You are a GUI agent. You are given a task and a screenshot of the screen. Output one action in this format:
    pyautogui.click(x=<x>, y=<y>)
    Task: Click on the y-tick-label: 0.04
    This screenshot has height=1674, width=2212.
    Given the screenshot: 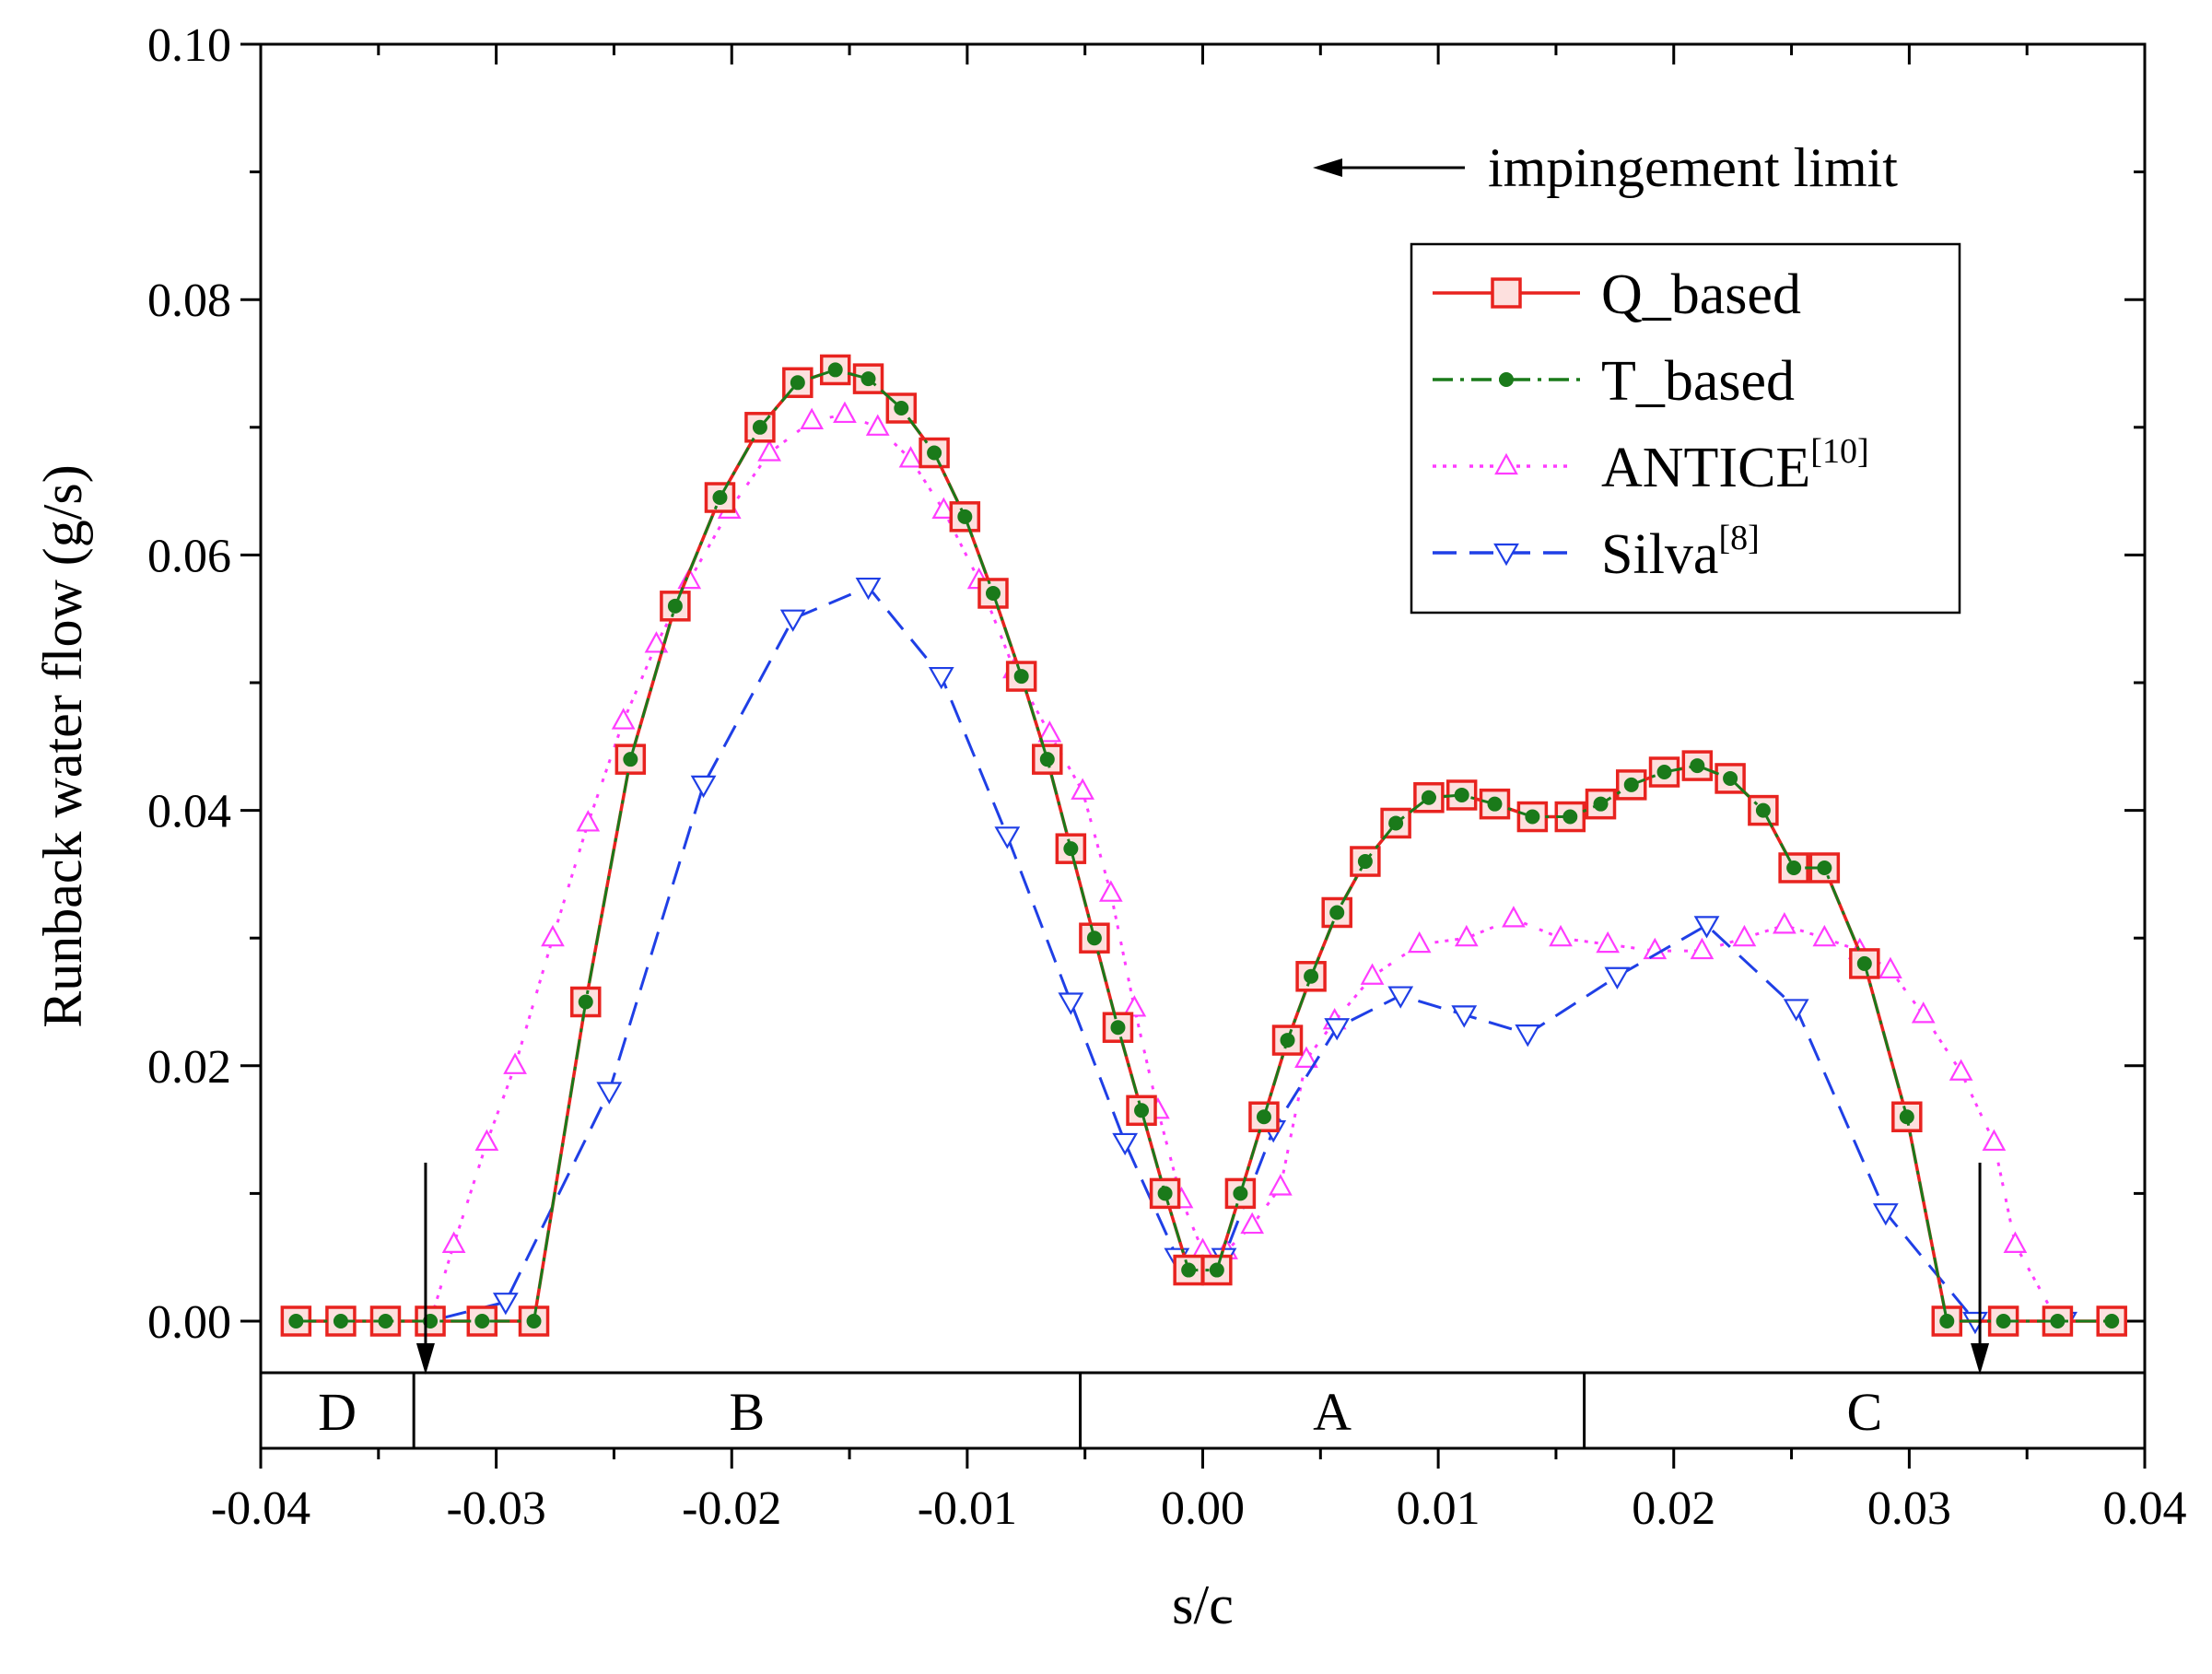 What is the action you would take?
    pyautogui.click(x=189, y=812)
    